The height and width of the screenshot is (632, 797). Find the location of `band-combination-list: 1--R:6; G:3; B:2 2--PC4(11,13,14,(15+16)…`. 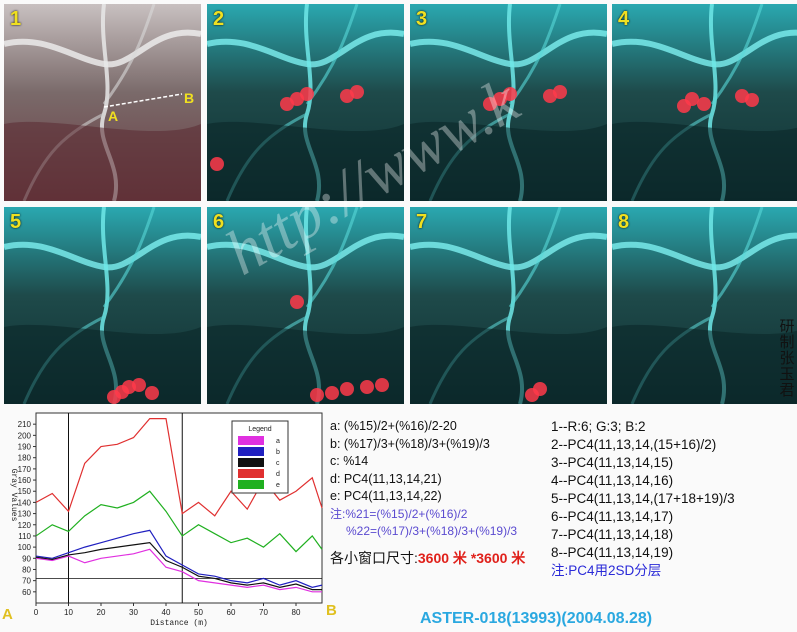

band-combination-list: 1--R:6; G:3; B:2 2--PC4(11,13,14,(15+16)… is located at coordinates (643, 499).